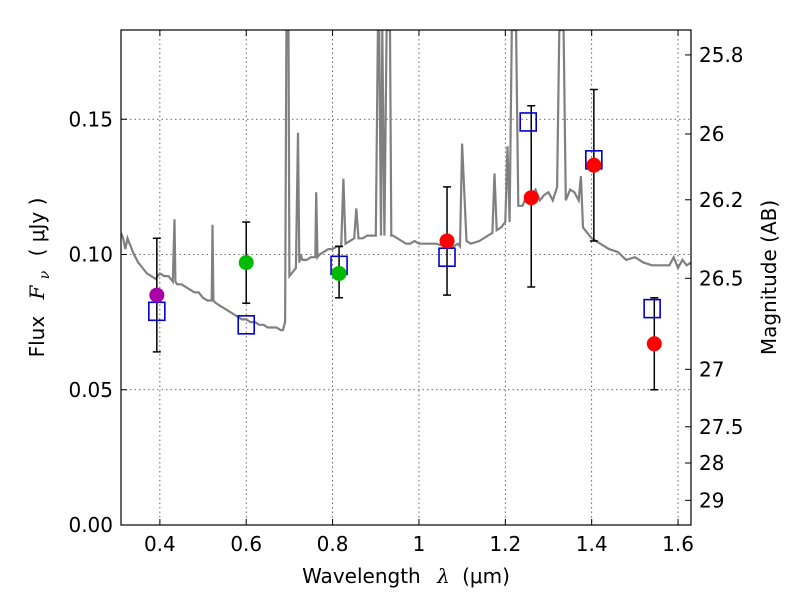 Image resolution: width=800 pixels, height=600 pixels. What do you see at coordinates (90, 255) in the screenshot?
I see `y-tick-label: 0.10` at bounding box center [90, 255].